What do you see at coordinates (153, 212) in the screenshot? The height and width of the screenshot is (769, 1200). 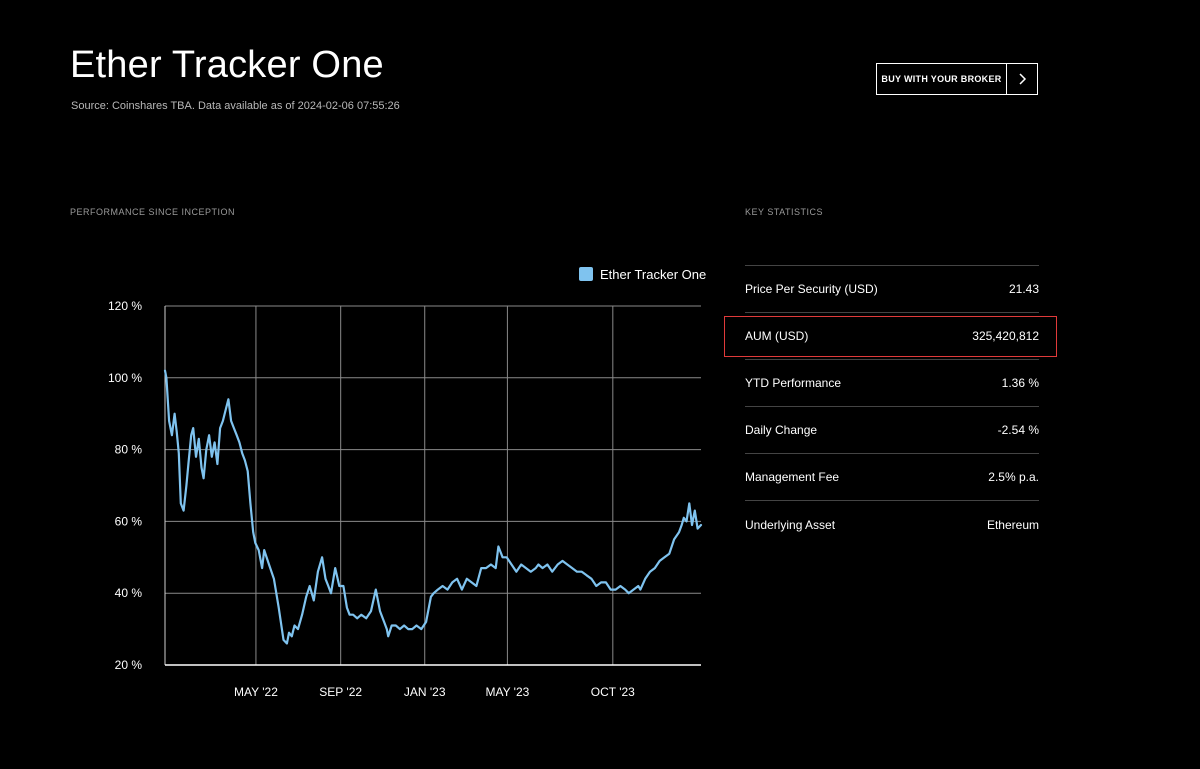 I see `performance-section-label: PERFORMANCE SINCE INCEPTION` at bounding box center [153, 212].